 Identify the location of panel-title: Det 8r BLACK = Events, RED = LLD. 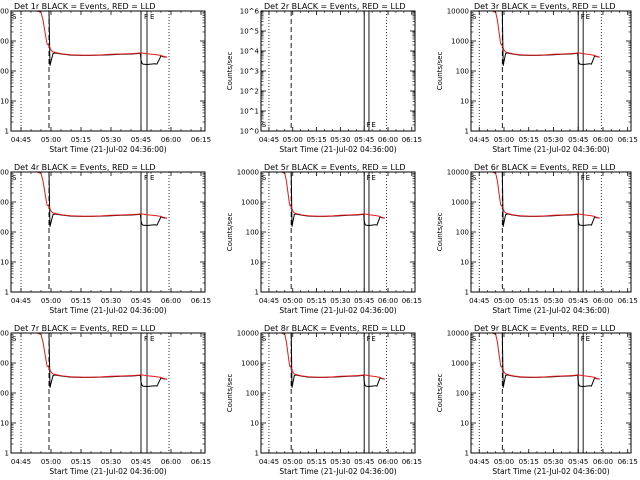
(335, 328).